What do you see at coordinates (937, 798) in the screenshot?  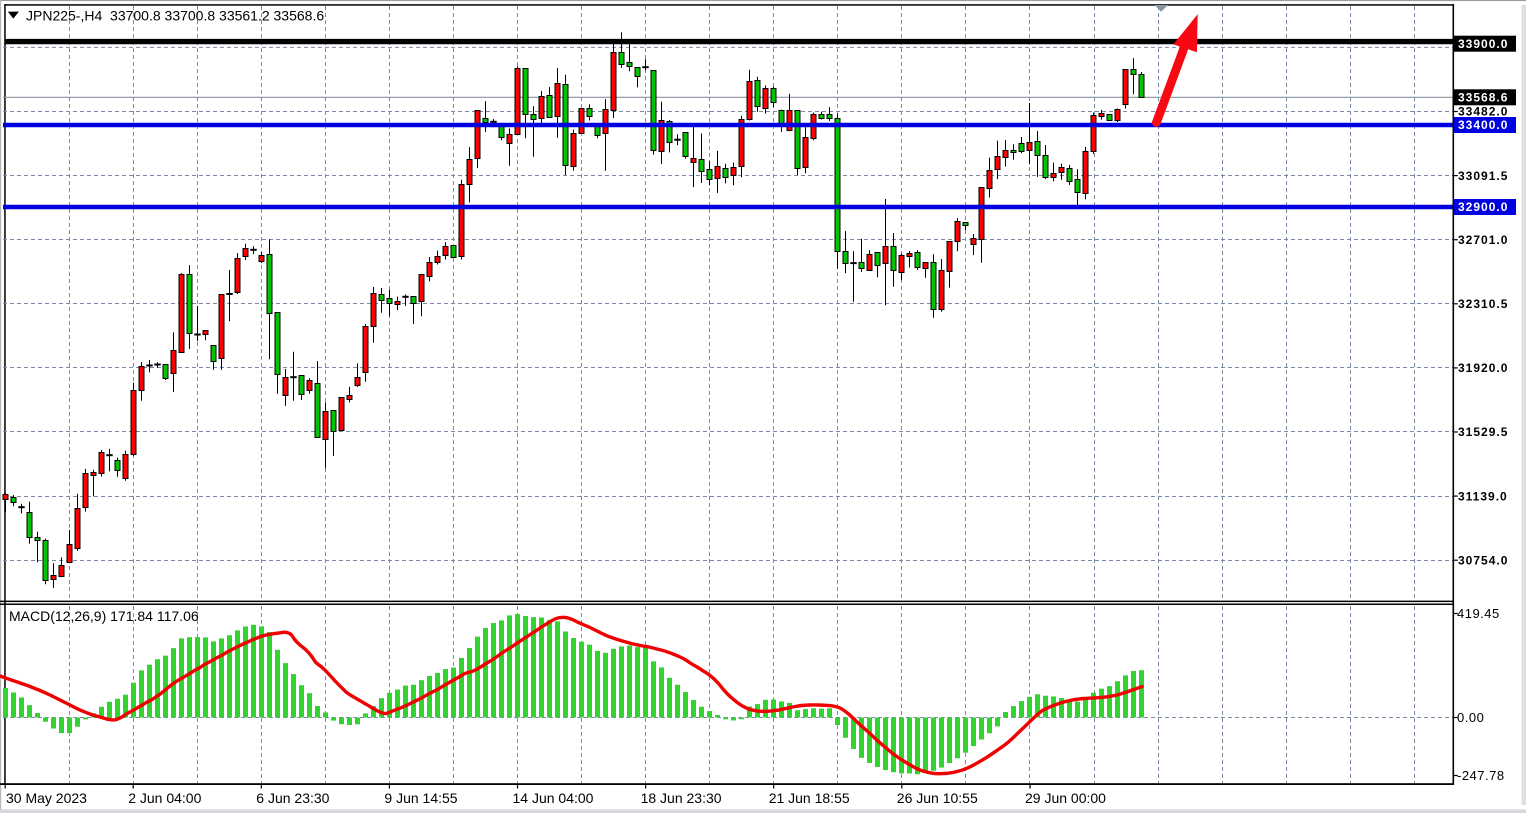 I see `svg-text: 26 Jun 10:55` at bounding box center [937, 798].